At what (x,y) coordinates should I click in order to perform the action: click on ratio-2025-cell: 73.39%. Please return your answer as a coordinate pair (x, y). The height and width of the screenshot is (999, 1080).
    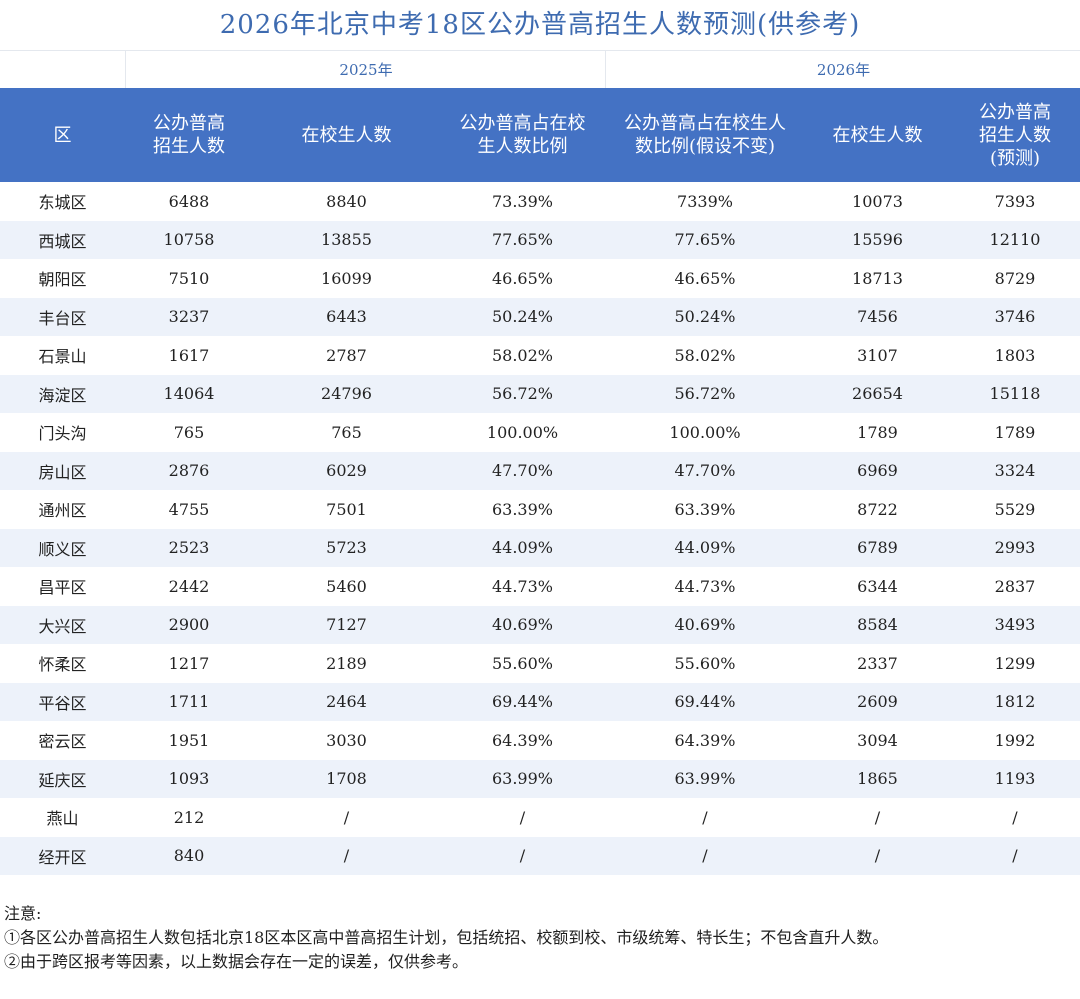
    Looking at the image, I should click on (522, 201).